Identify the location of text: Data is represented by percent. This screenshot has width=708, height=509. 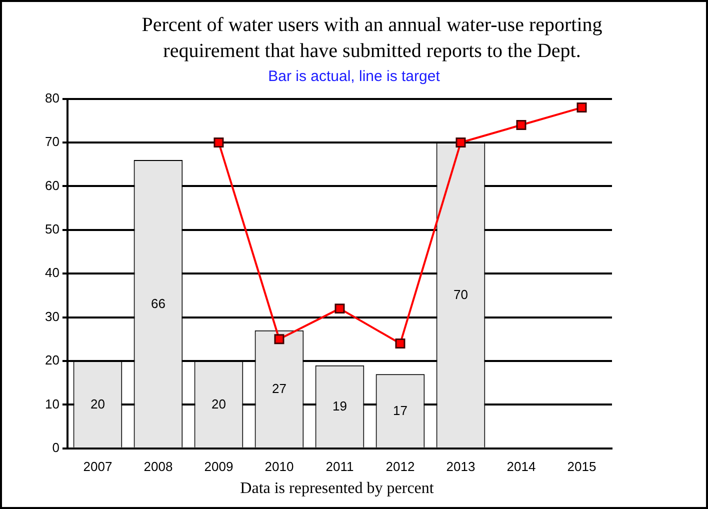
(337, 489).